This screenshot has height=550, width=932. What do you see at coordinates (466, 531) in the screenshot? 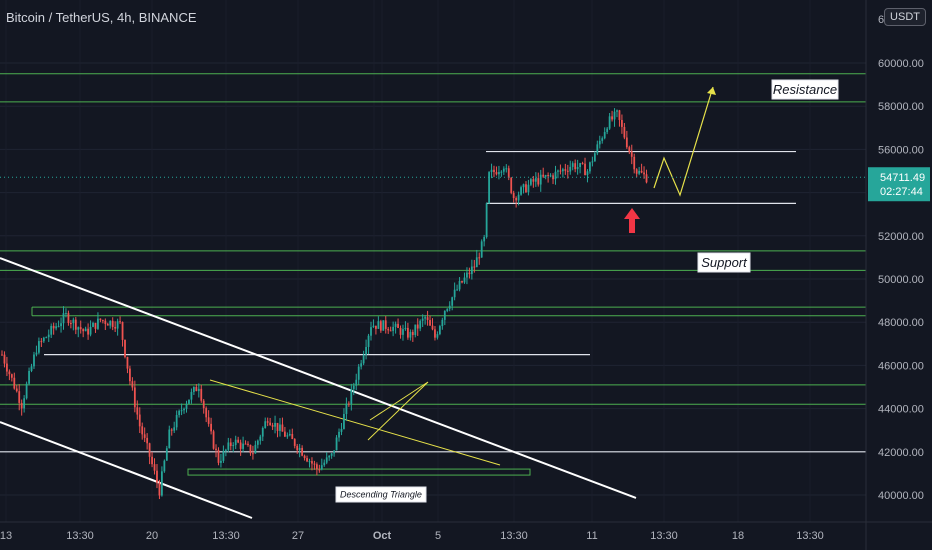
I see `time-axis: 13 13:30 20 13:30 27 Oct 5 13:30 11 13:30 18 13:30` at bounding box center [466, 531].